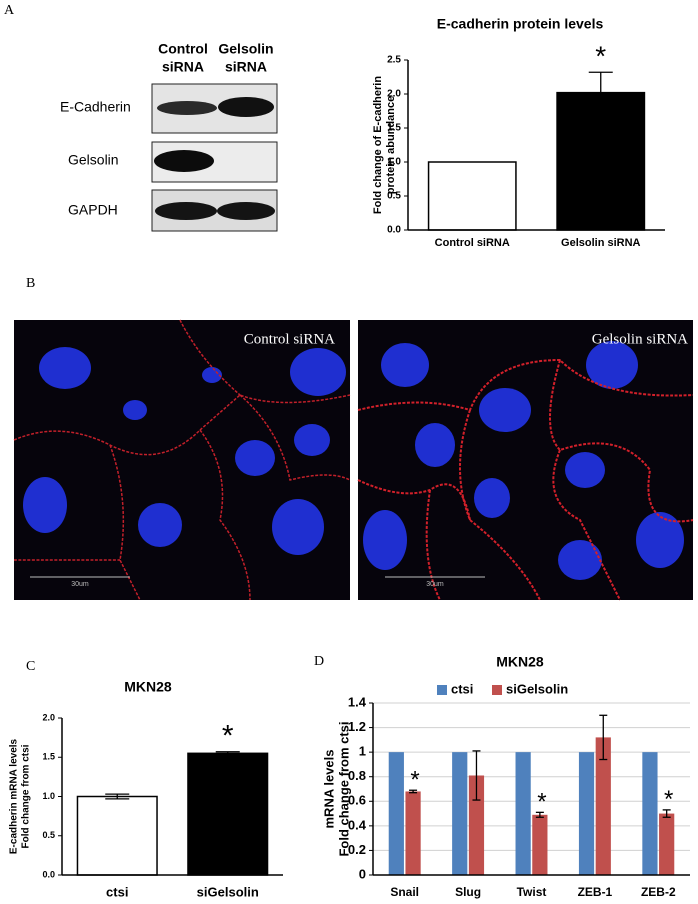  What do you see at coordinates (404, 892) in the screenshot?
I see `x-tick-label: Snail` at bounding box center [404, 892].